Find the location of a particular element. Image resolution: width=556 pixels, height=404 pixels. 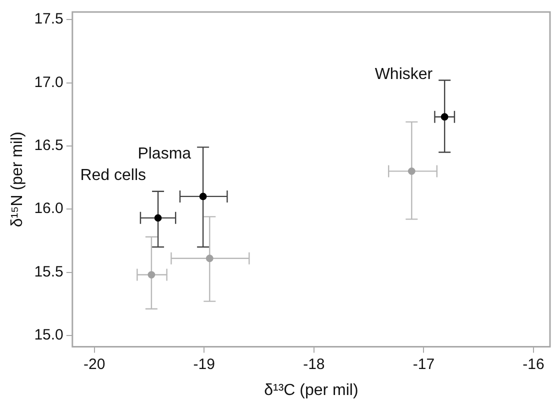

x-tick-label: -20 is located at coordinates (95, 364).